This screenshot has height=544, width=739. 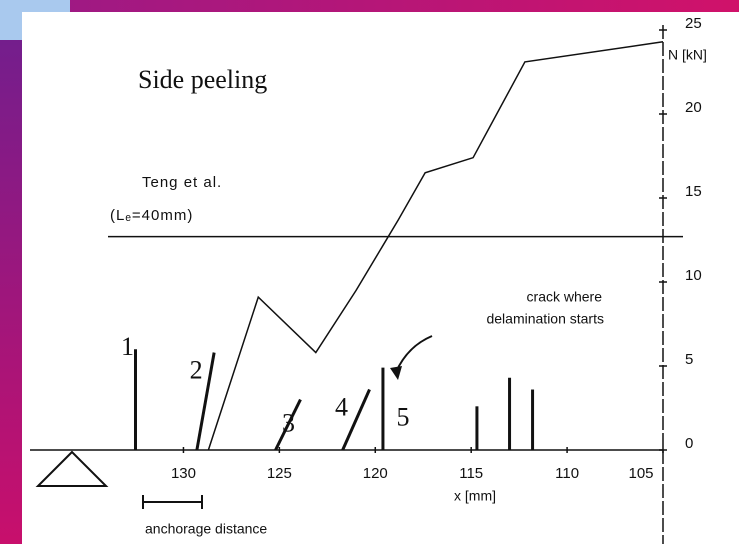 I want to click on crack-label: 2, so click(x=196, y=370).